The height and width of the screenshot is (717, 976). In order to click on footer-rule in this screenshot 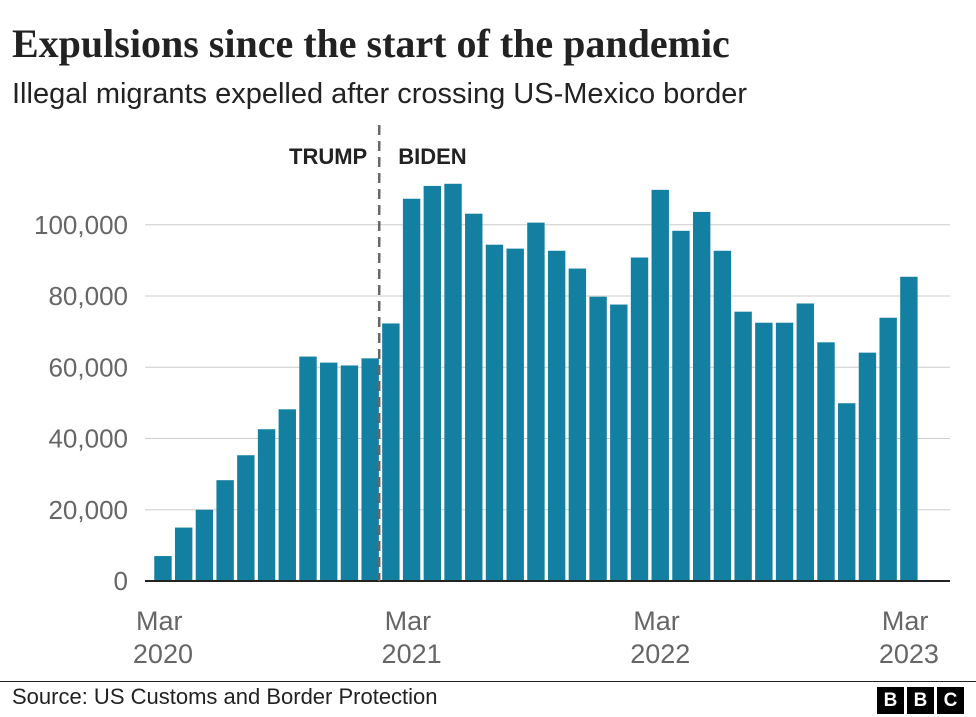, I will do `click(488, 681)`.